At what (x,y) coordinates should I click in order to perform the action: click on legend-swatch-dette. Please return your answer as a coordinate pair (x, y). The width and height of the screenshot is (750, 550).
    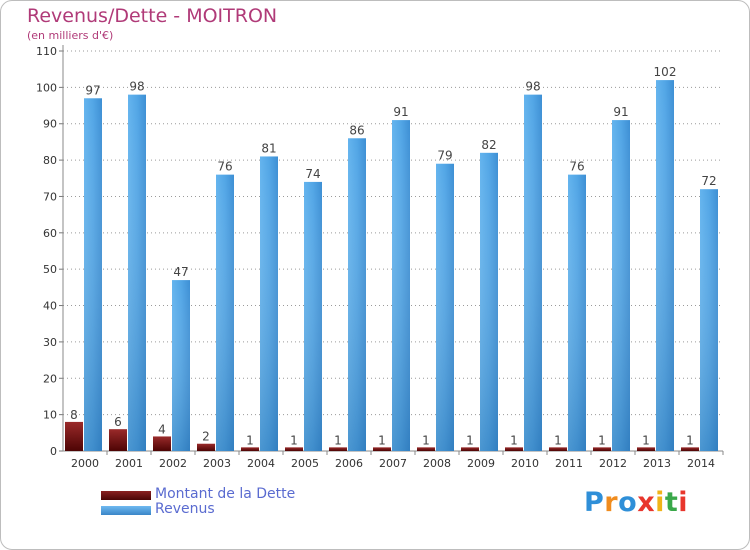
    Looking at the image, I should click on (126, 495).